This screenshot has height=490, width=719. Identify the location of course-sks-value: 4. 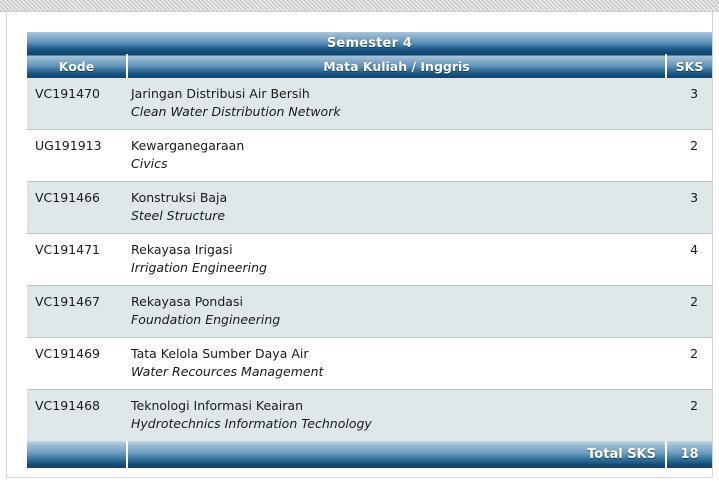
(694, 249).